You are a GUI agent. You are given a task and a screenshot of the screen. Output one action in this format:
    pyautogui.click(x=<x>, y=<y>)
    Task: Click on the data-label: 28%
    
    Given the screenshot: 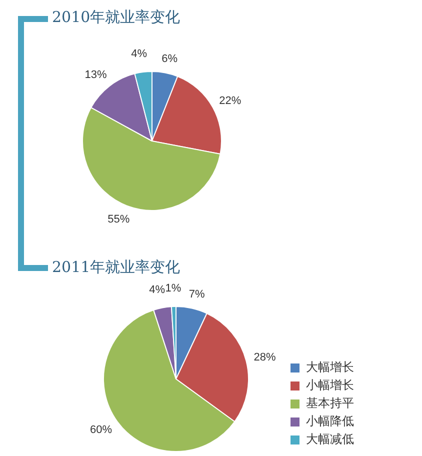 What is the action you would take?
    pyautogui.click(x=265, y=358)
    